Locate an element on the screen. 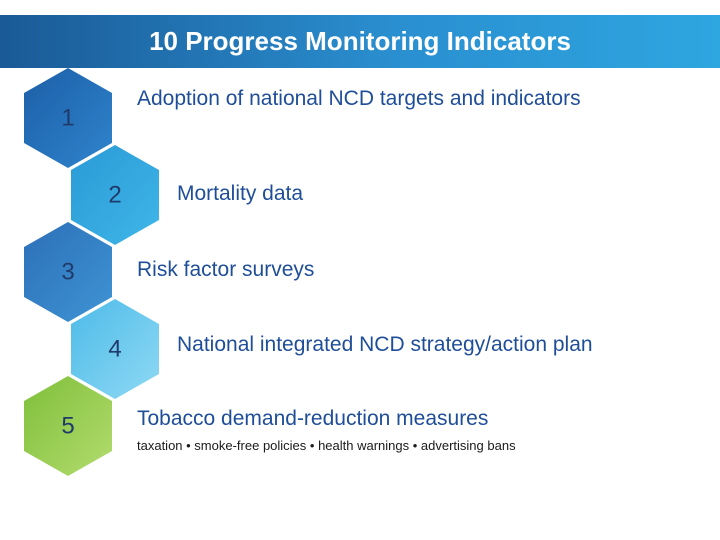 The height and width of the screenshot is (540, 720). item-number: 3 is located at coordinates (67, 271).